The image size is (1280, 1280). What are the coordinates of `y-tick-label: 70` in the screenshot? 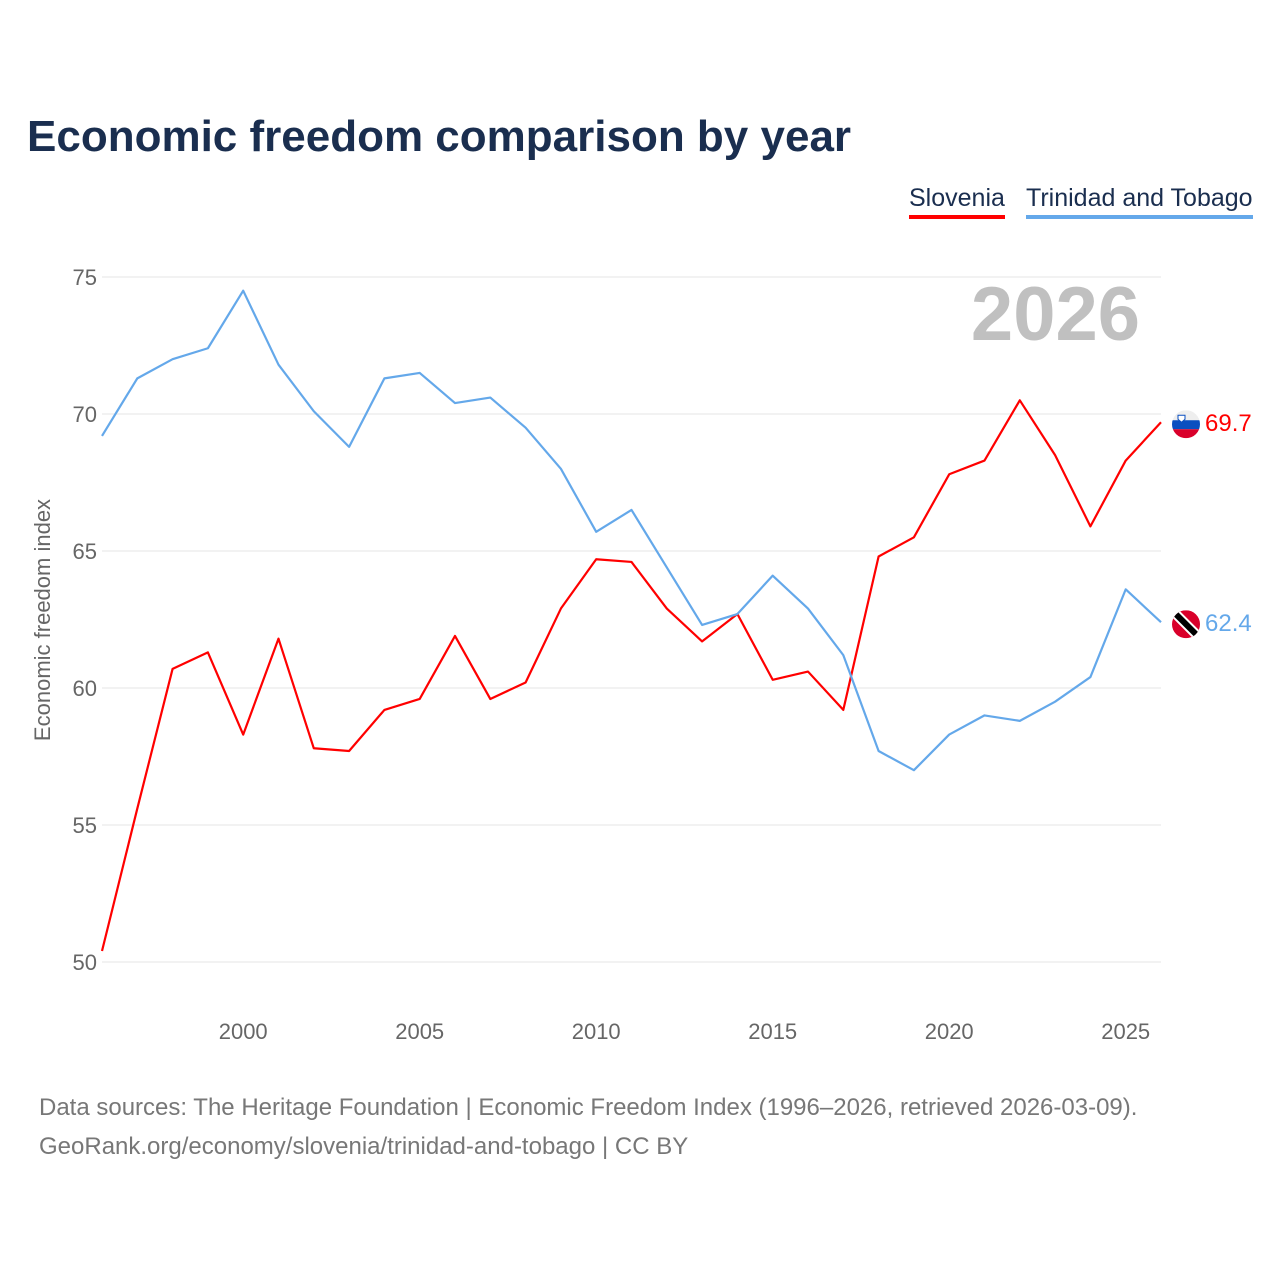 It's located at (85, 414).